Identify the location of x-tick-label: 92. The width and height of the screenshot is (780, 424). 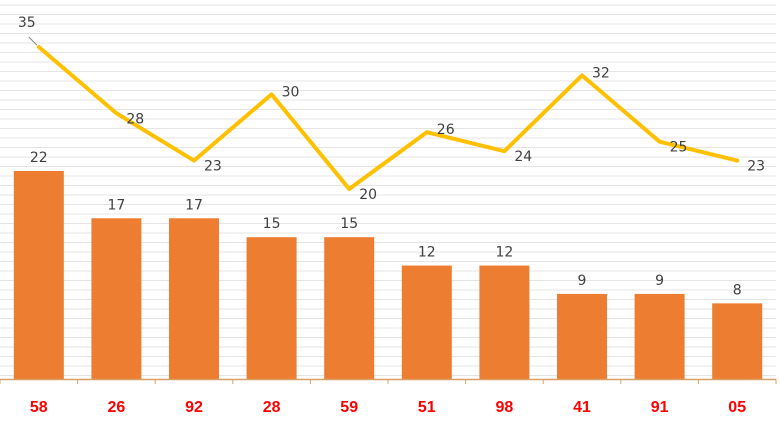
(194, 407).